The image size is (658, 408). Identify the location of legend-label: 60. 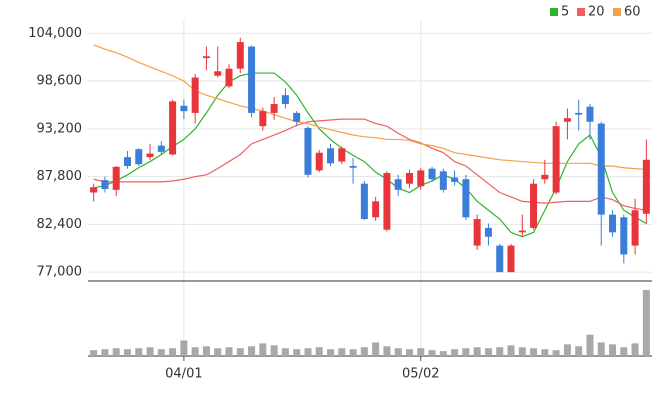
(632, 12).